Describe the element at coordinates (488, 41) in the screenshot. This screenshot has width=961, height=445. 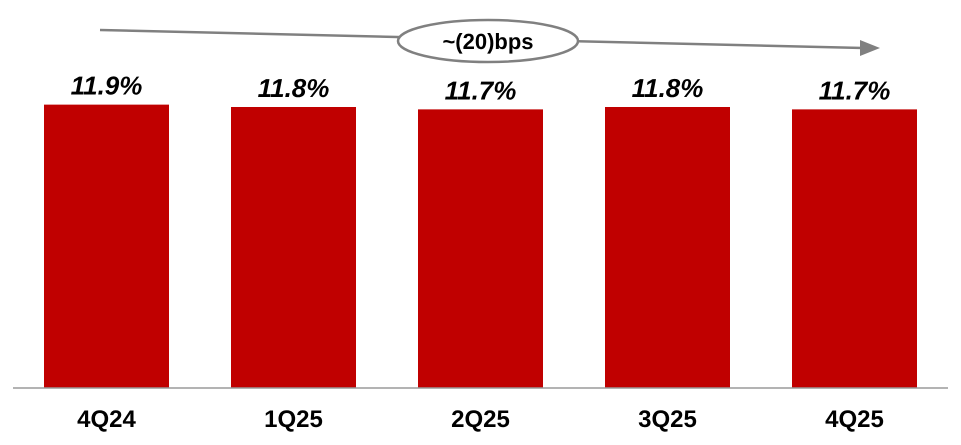
I see `text: ~(20)bps` at that location.